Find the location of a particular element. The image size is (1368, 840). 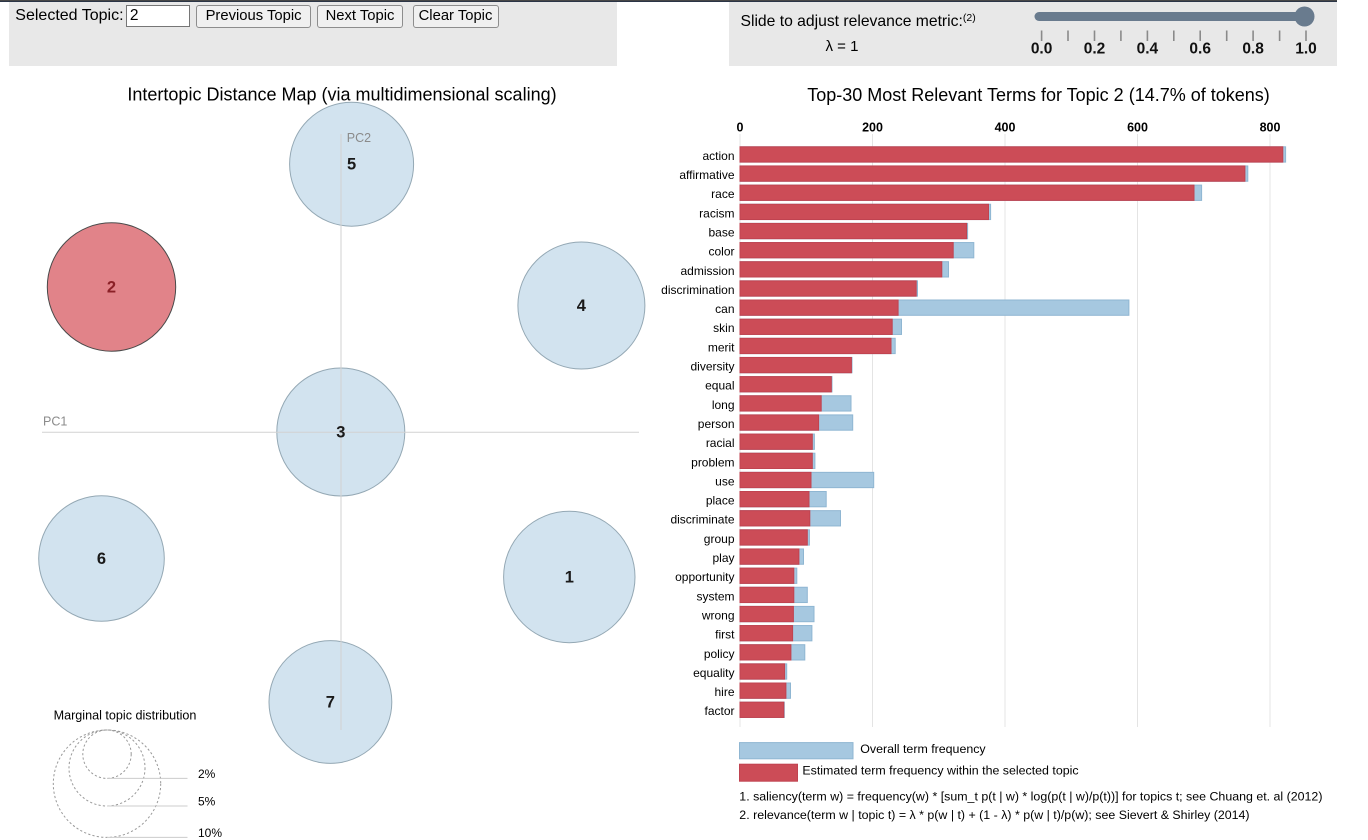

svg-text: 10% is located at coordinates (210, 833).